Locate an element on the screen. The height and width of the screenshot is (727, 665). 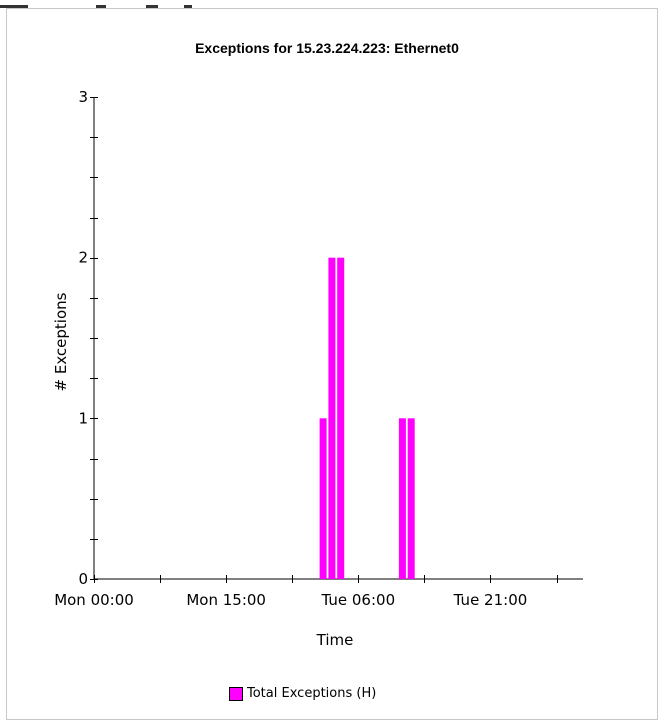
x-tick-label: Mon 00:00 is located at coordinates (94, 600).